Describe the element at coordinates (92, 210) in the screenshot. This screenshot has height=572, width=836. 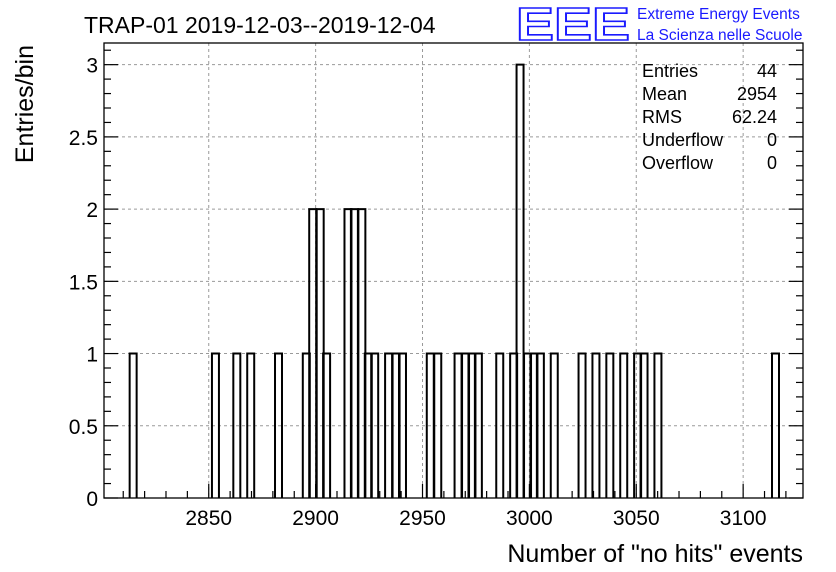
I see `y-tick-label: 2` at that location.